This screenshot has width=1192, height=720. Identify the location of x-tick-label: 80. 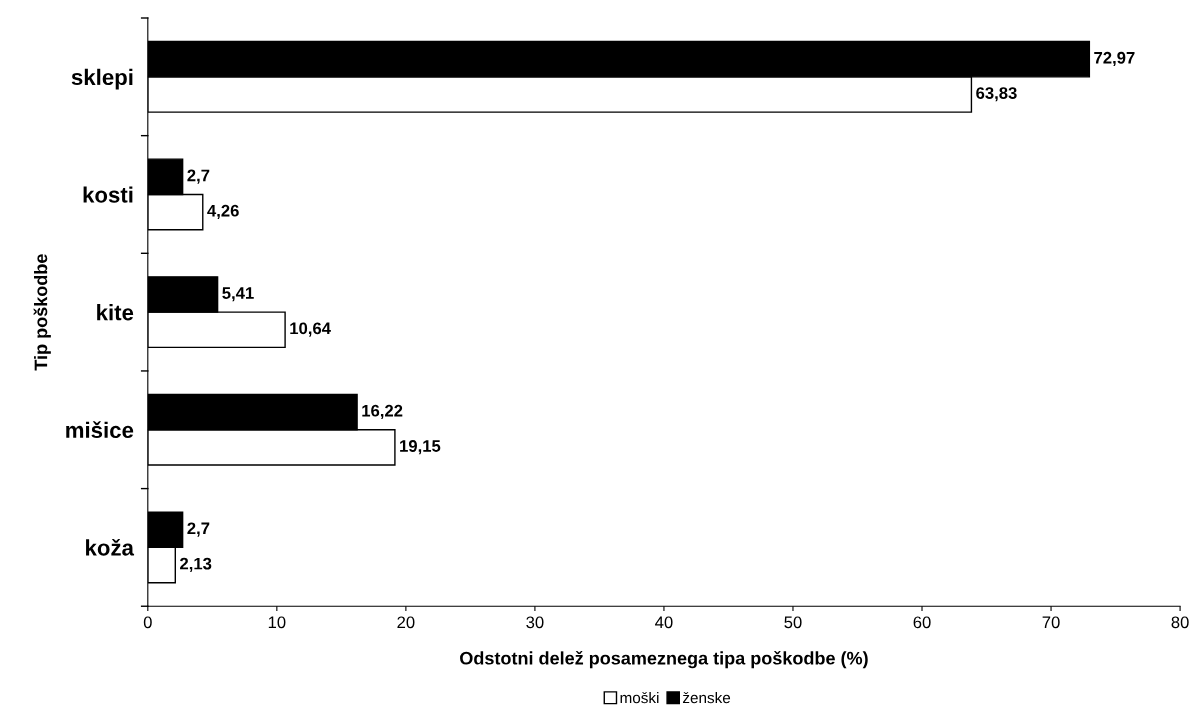
(1180, 622).